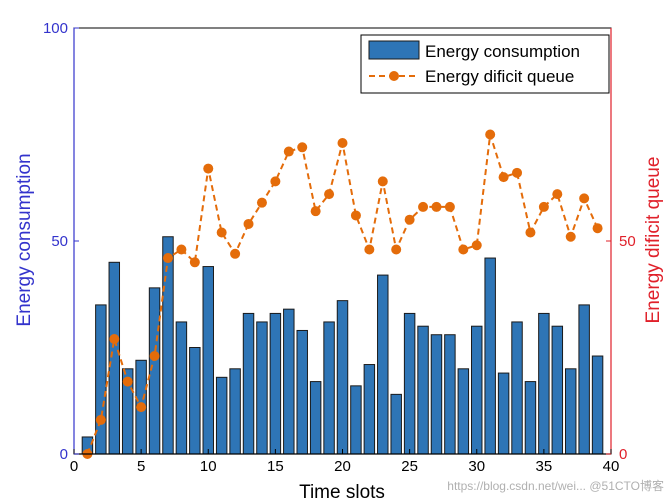 This screenshot has height=503, width=672. What do you see at coordinates (611, 466) in the screenshot?
I see `x-tick-label: 40` at bounding box center [611, 466].